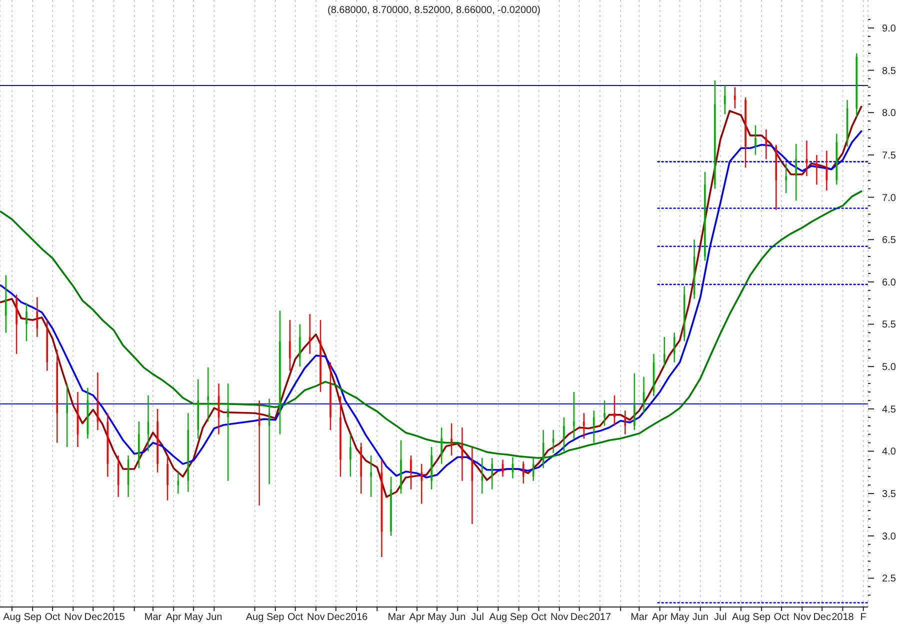 This screenshot has width=901, height=624. I want to click on x-tick-label: F, so click(863, 617).